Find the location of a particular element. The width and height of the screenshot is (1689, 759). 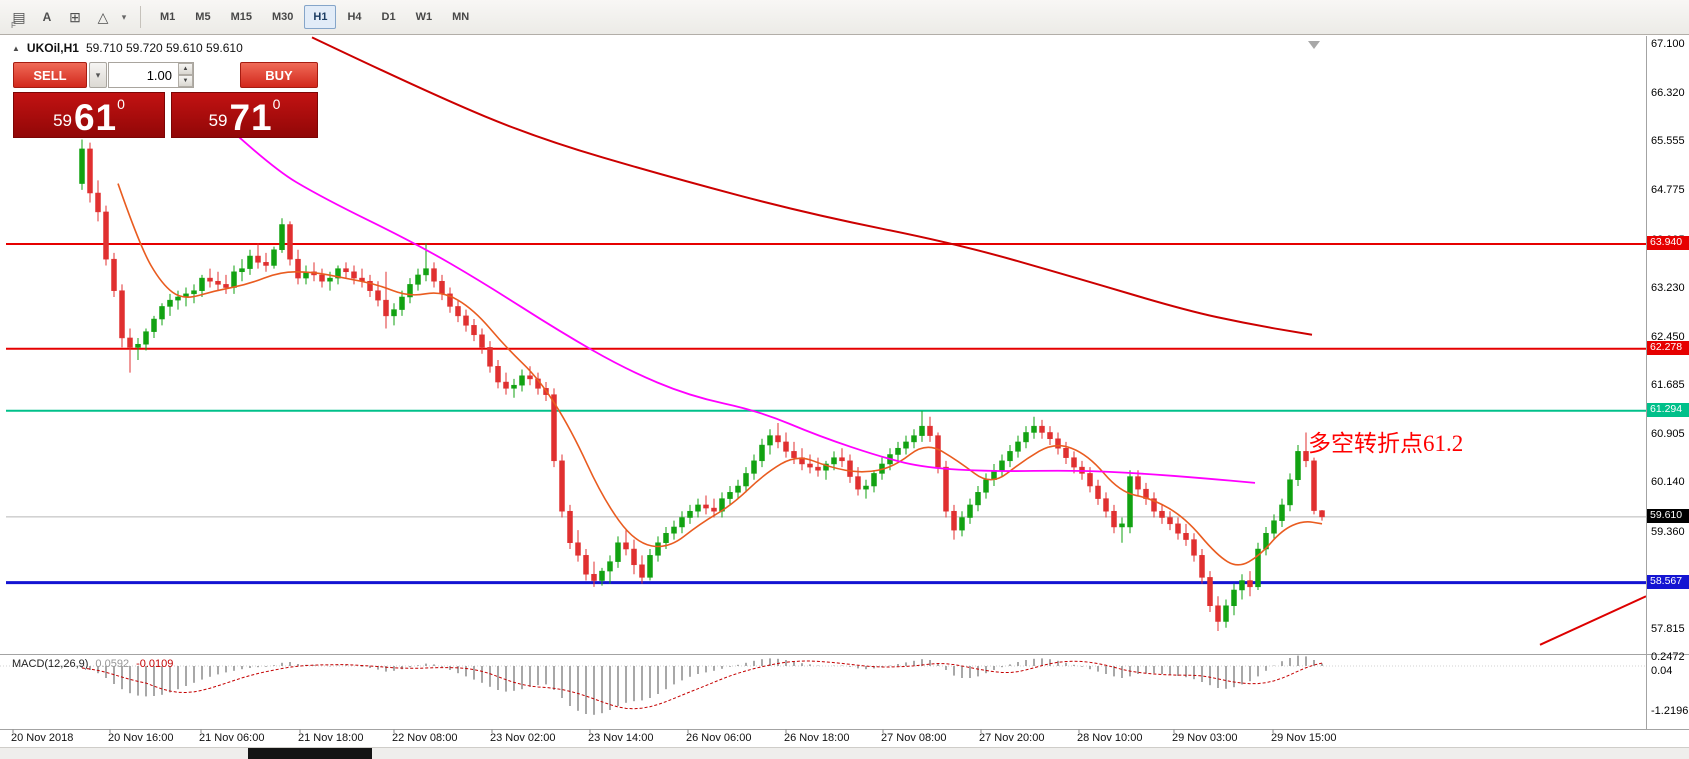

buy-quote-panel: 59 71 0 is located at coordinates (244, 115).